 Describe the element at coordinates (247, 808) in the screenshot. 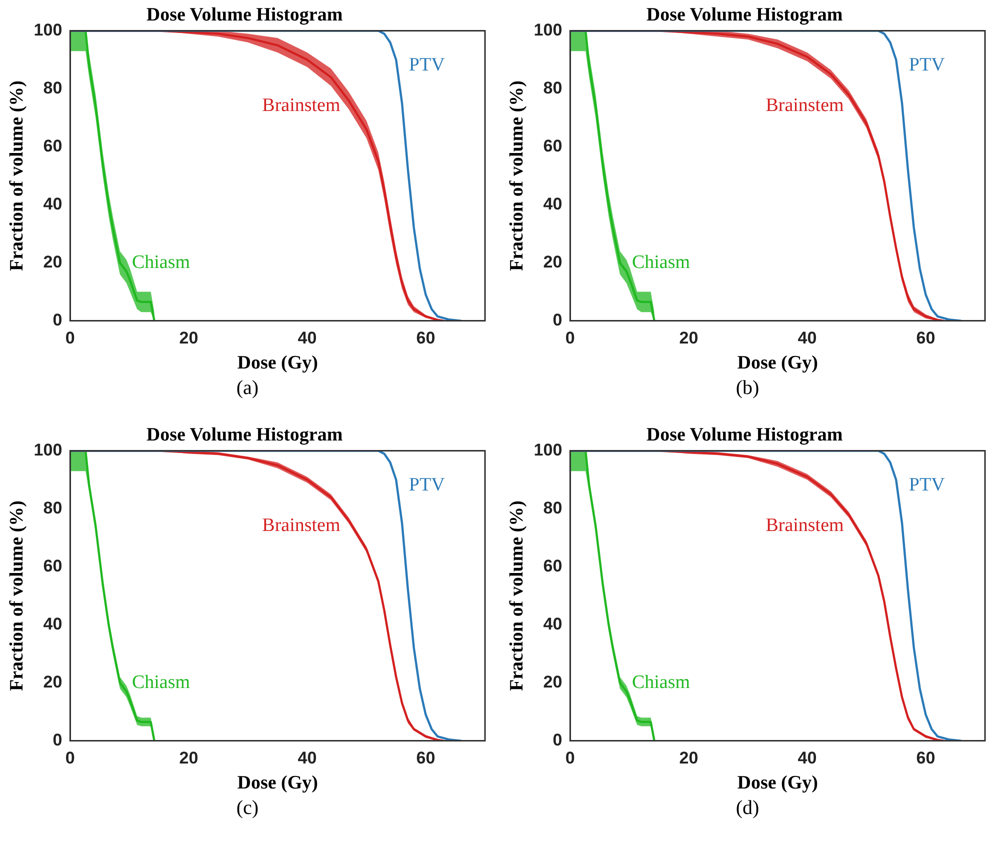

I see `text: (c)` at that location.